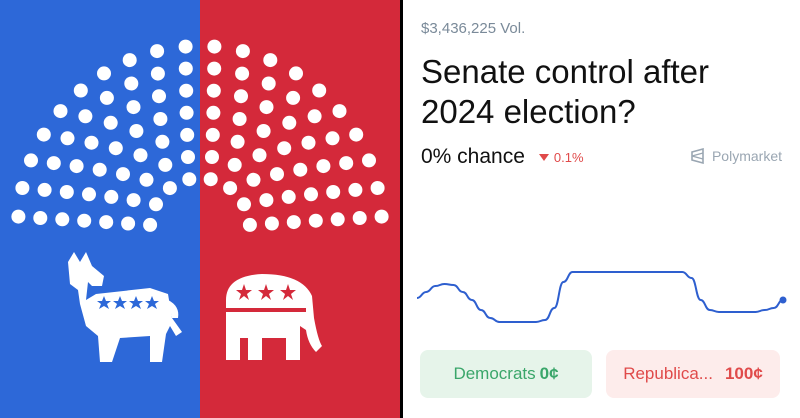 This screenshot has width=800, height=418. What do you see at coordinates (568, 157) in the screenshot?
I see `change-value: 0.1%` at bounding box center [568, 157].